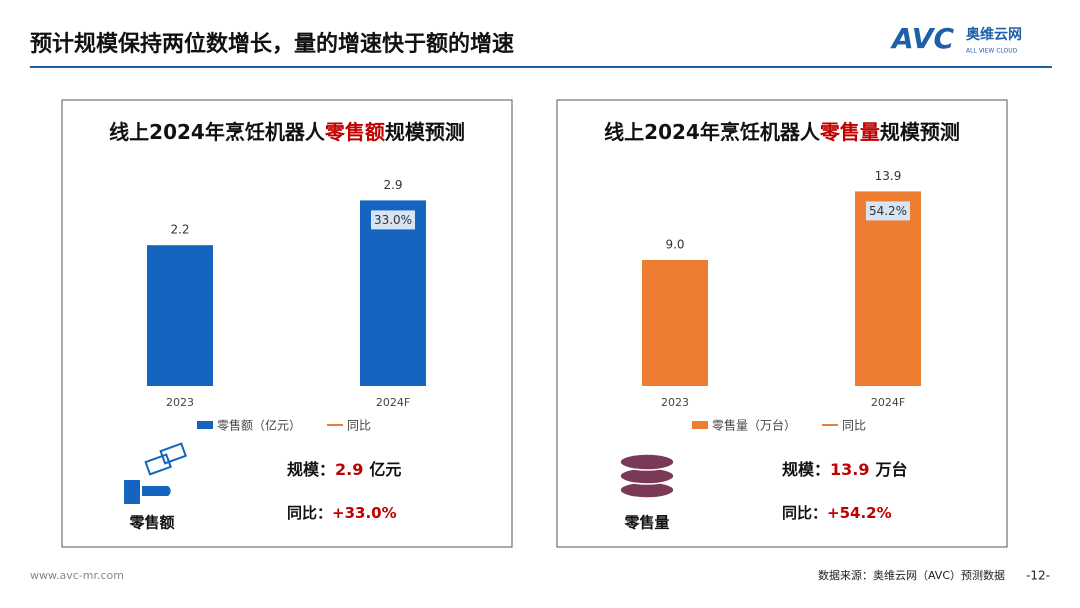 The height and width of the screenshot is (608, 1080). Describe the element at coordinates (849, 132) in the screenshot. I see `title-part: 零售量` at that location.